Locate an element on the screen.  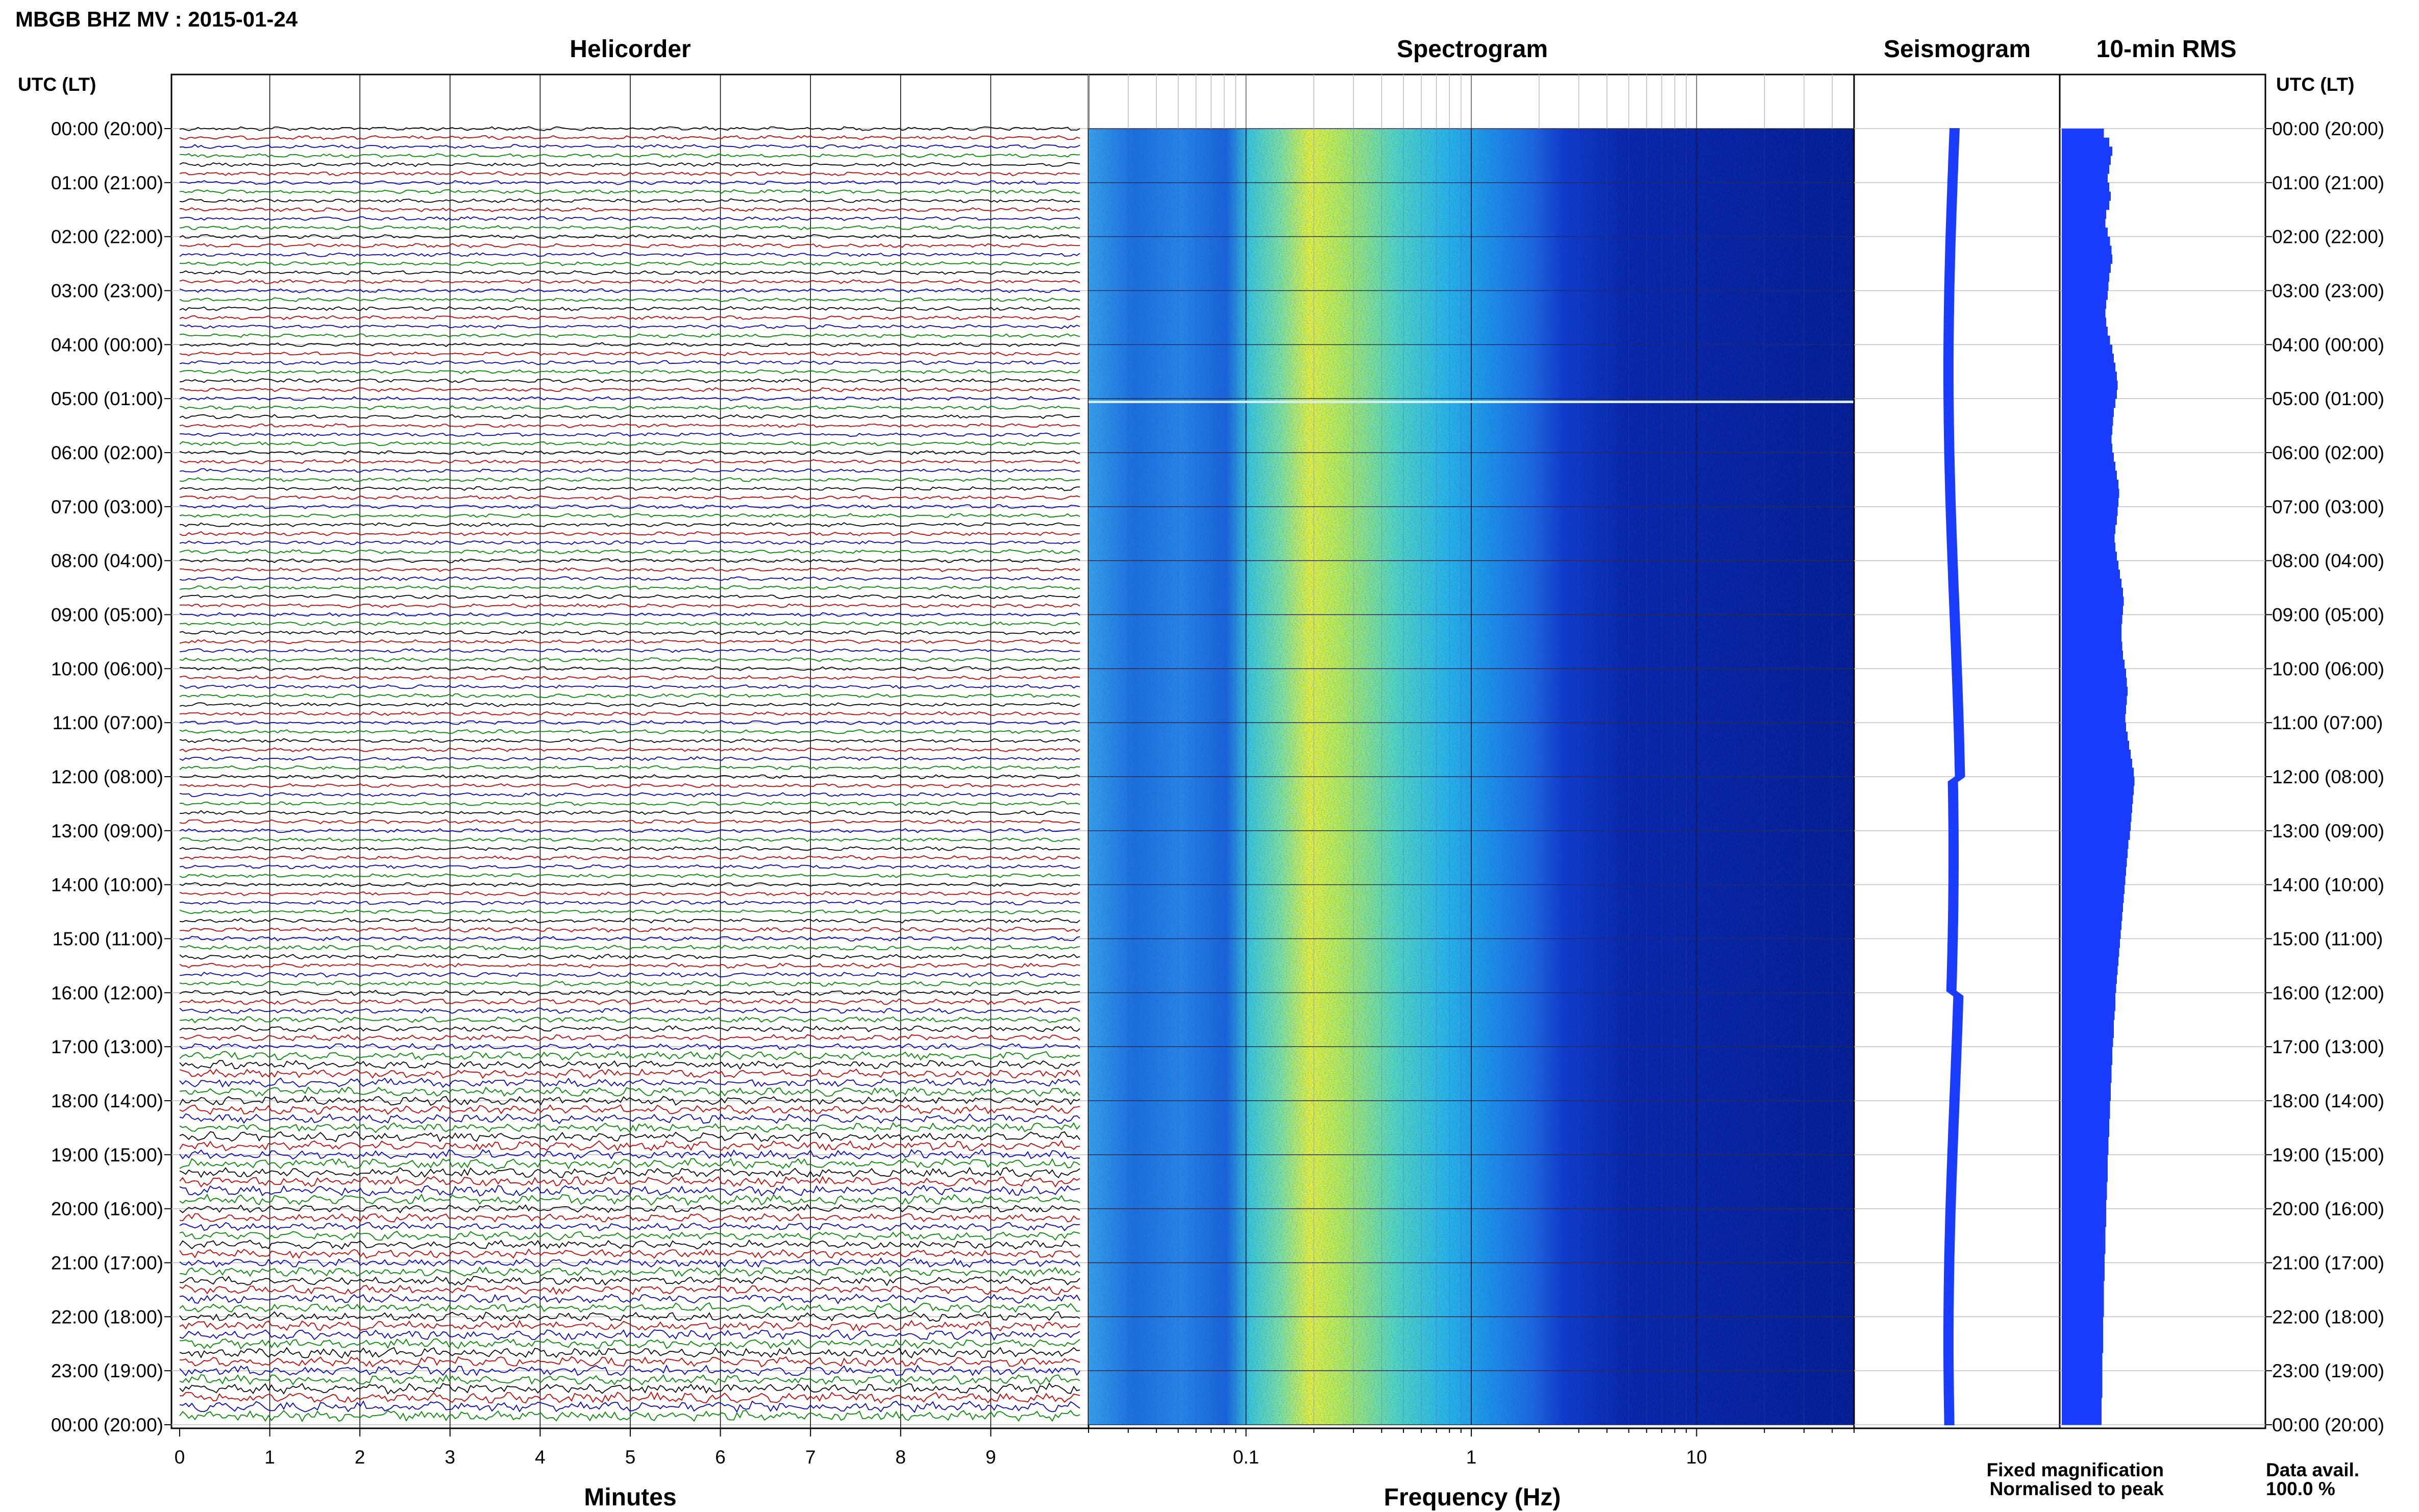
time-tick-right: 09:00 (05:00) is located at coordinates (2328, 615).